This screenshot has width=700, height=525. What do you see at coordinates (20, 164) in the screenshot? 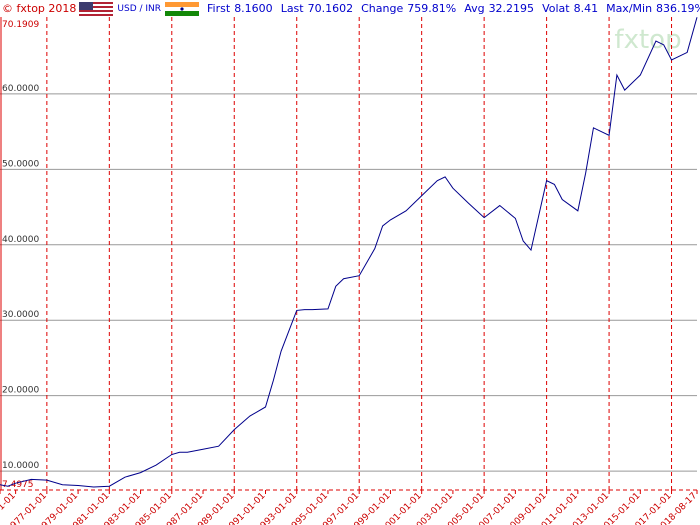
I see `y-tick-label: 50.0000` at bounding box center [20, 164].